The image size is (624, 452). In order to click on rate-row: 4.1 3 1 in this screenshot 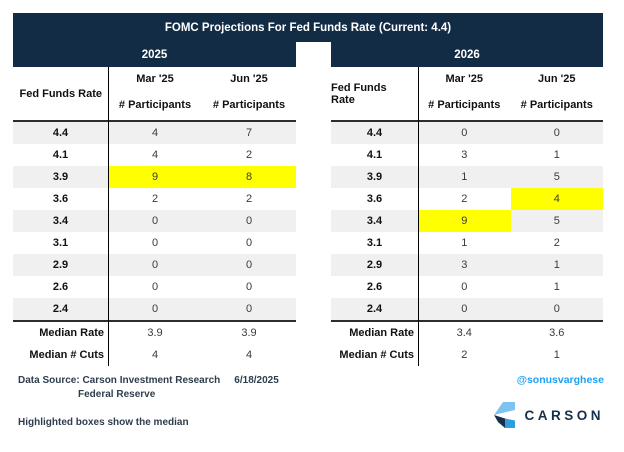, I will do `click(467, 155)`.